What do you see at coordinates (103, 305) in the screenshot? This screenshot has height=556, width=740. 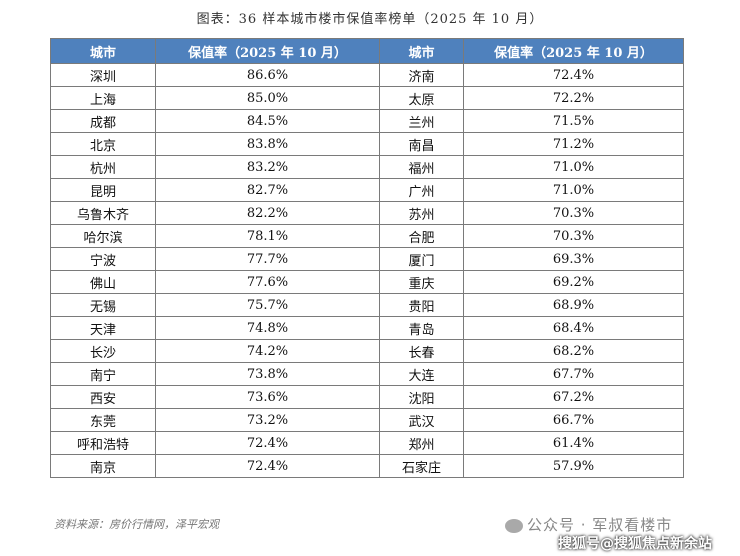 I see `city-left-cell: 无锡` at bounding box center [103, 305].